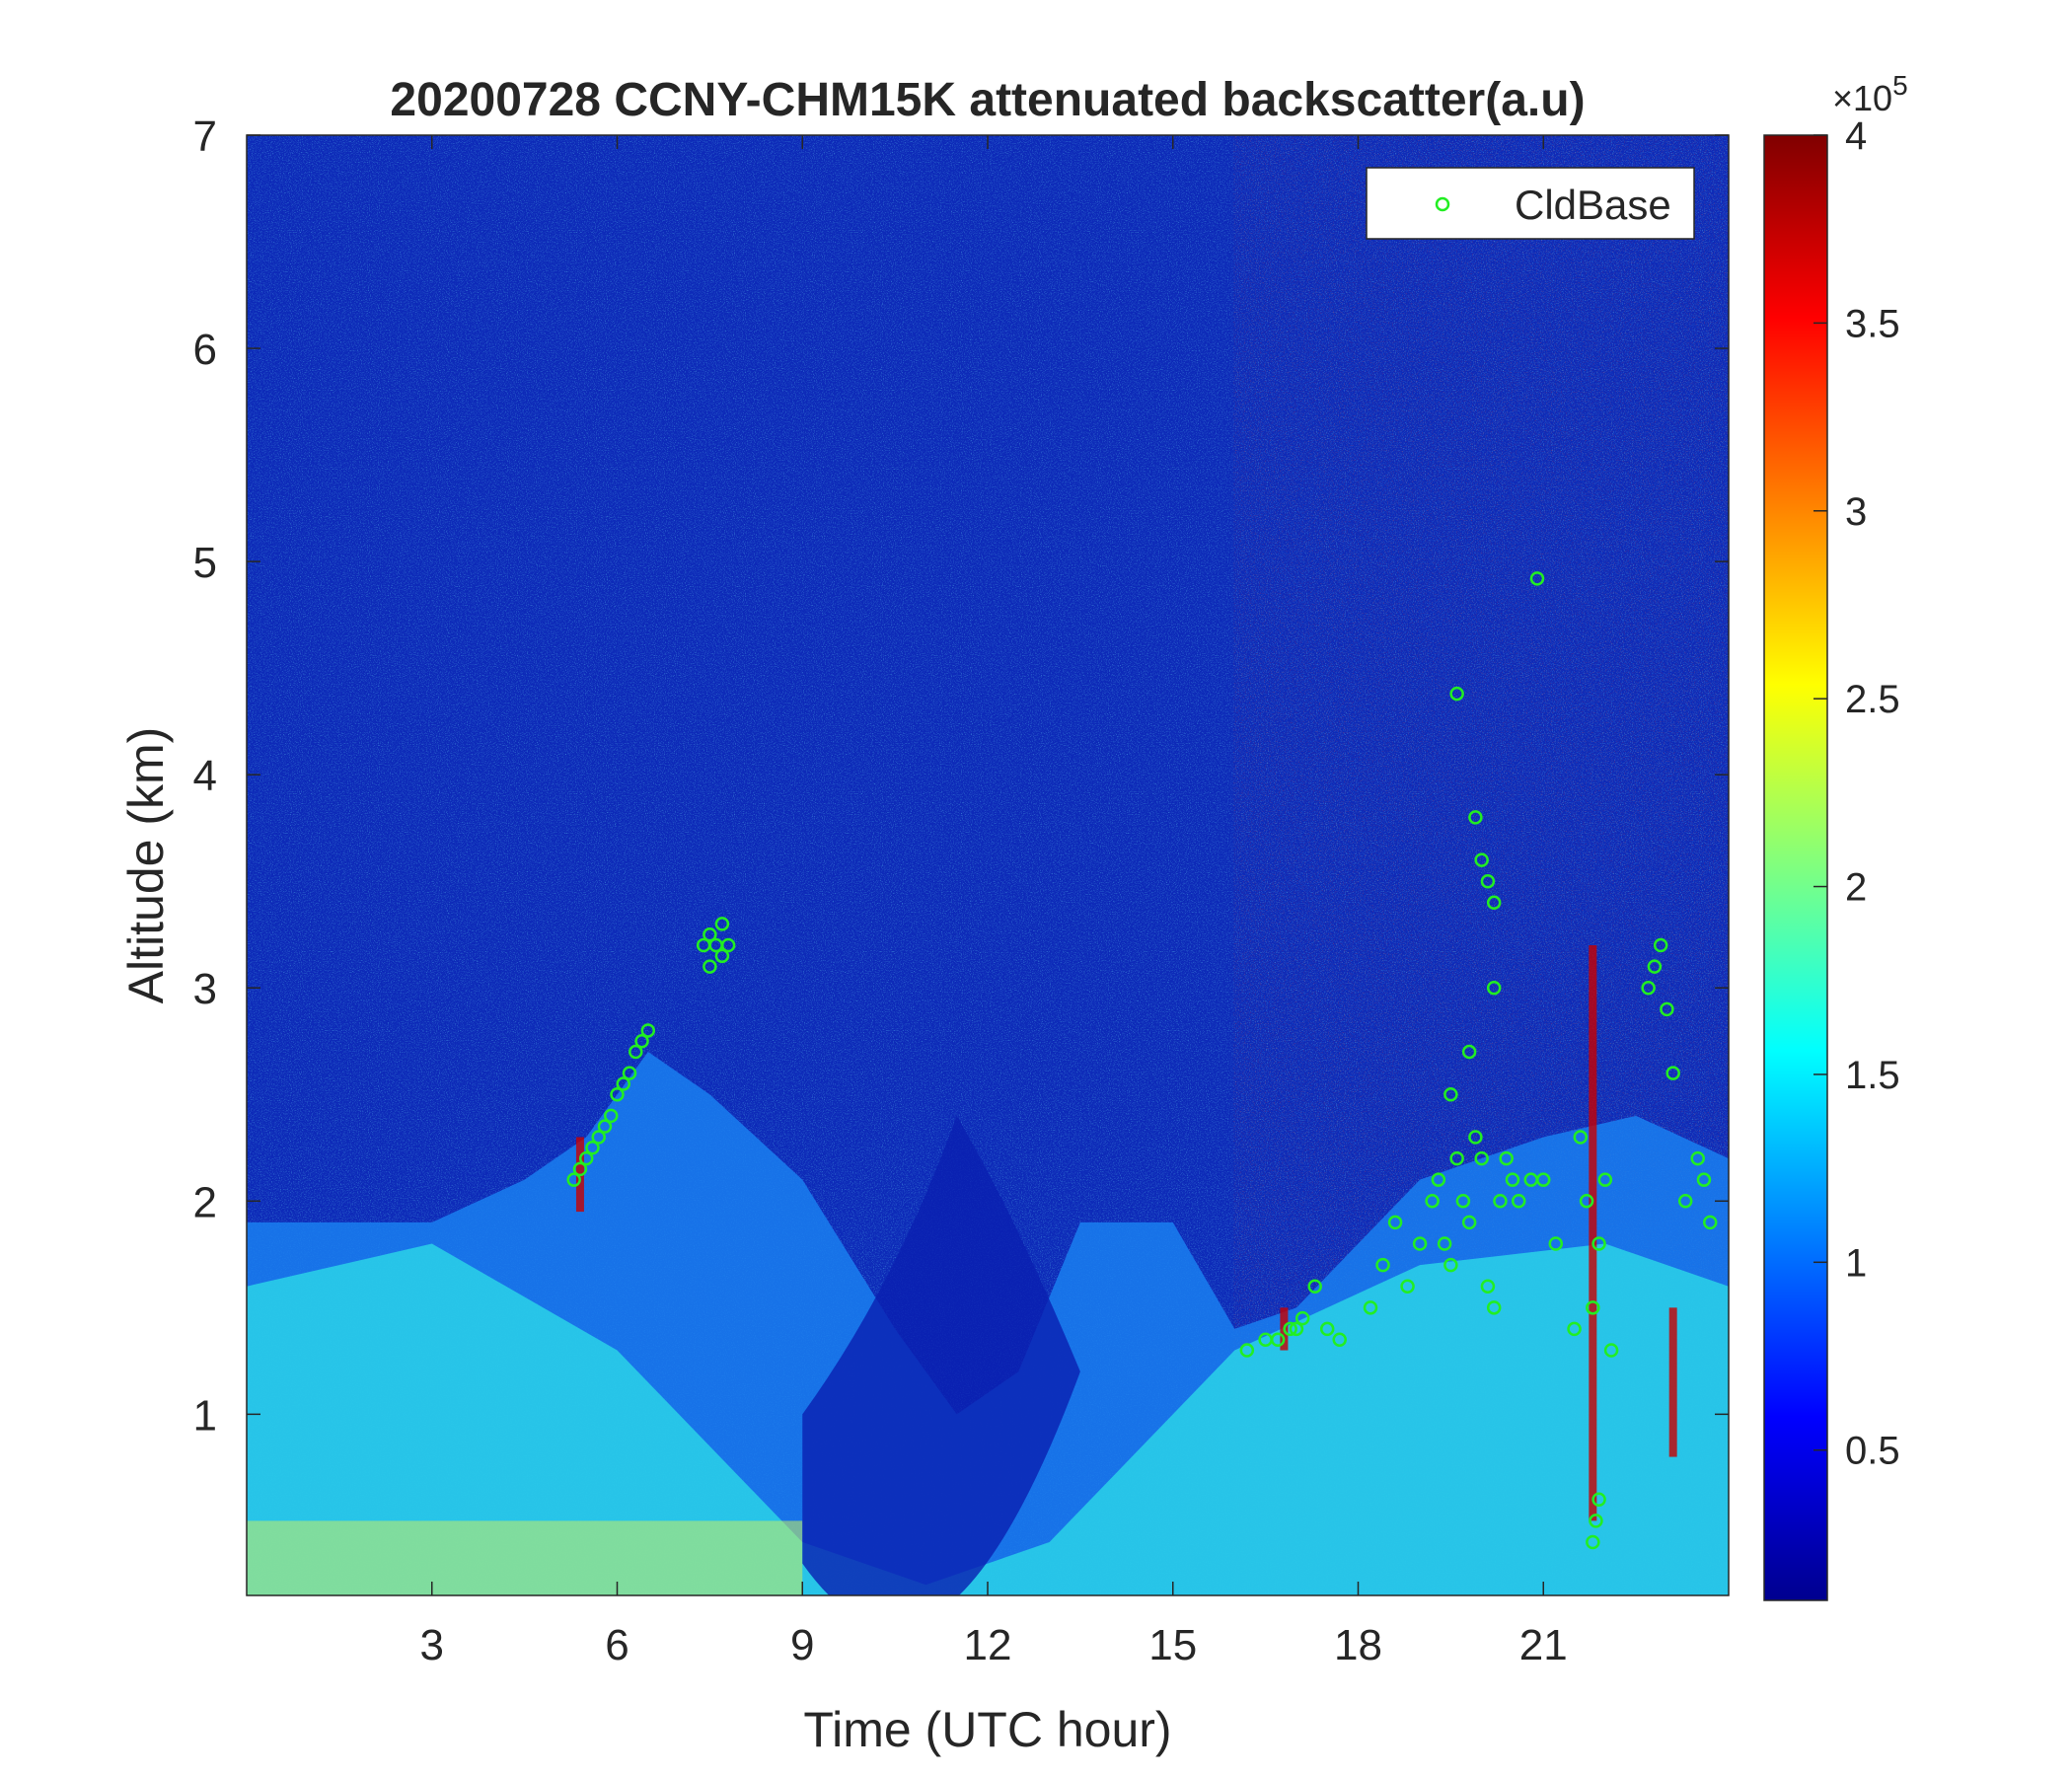 The height and width of the screenshot is (1776, 2072). What do you see at coordinates (617, 1645) in the screenshot?
I see `x-tick-label: 6` at bounding box center [617, 1645].